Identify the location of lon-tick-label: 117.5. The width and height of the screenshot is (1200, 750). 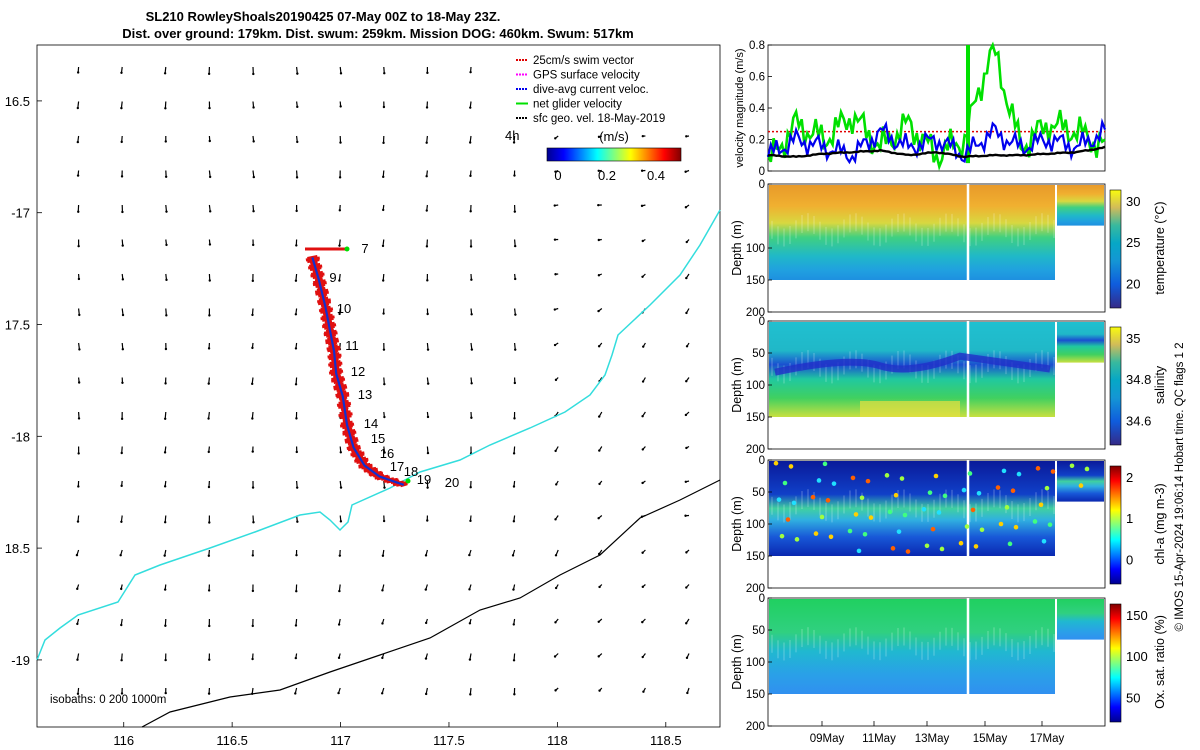
(449, 740).